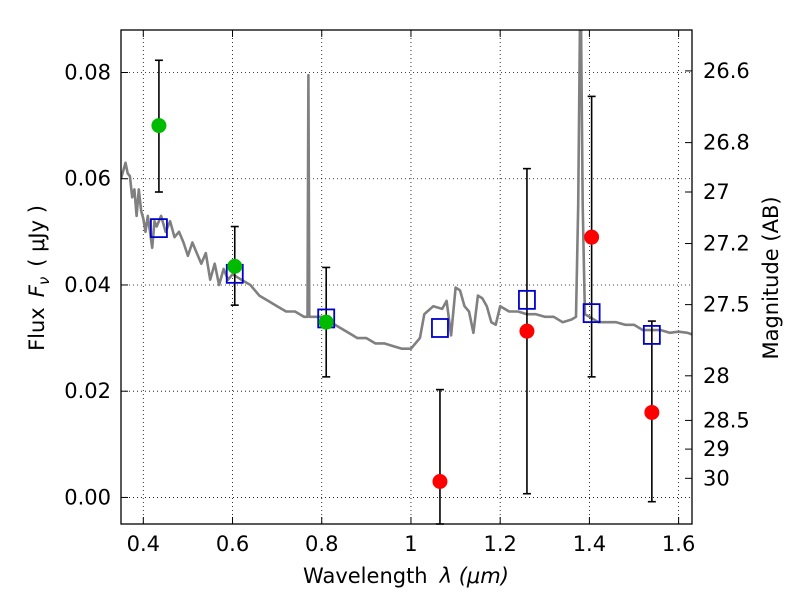 The image size is (800, 600). I want to click on x-axis-label: Wavelength λ (μm), so click(406, 576).